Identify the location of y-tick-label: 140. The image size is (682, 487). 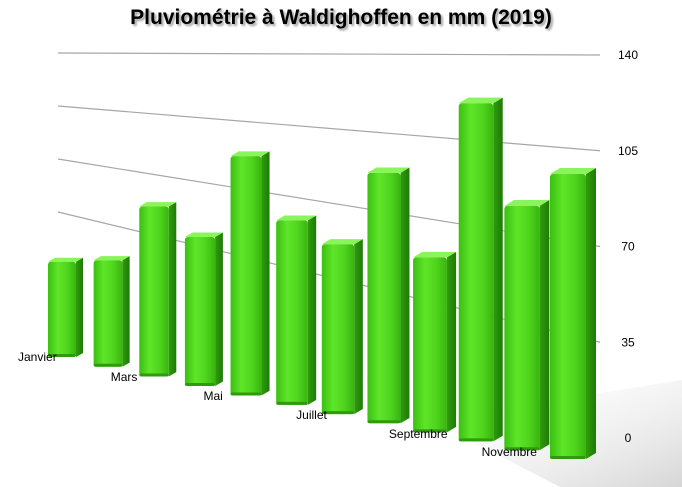
(628, 55).